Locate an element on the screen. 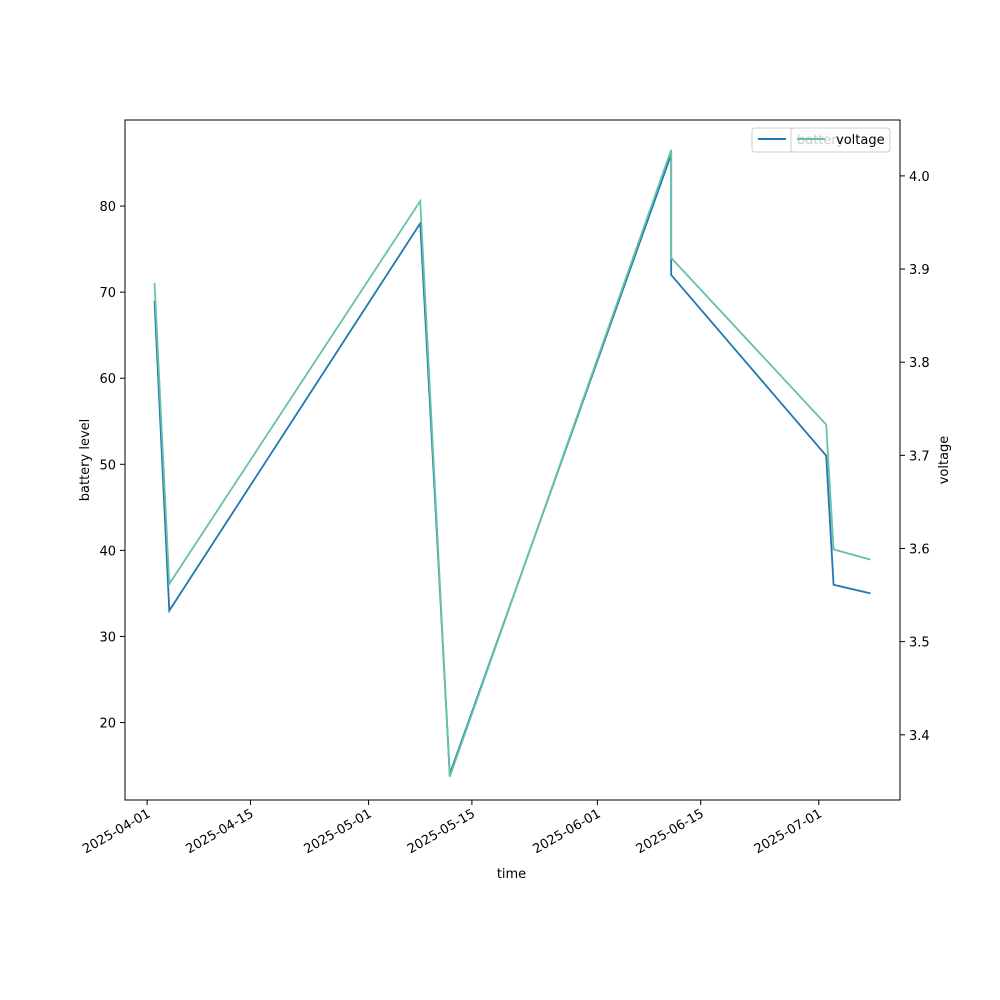 This screenshot has width=1000, height=1000. y2-tick-label-3: 3.7 is located at coordinates (919, 456).